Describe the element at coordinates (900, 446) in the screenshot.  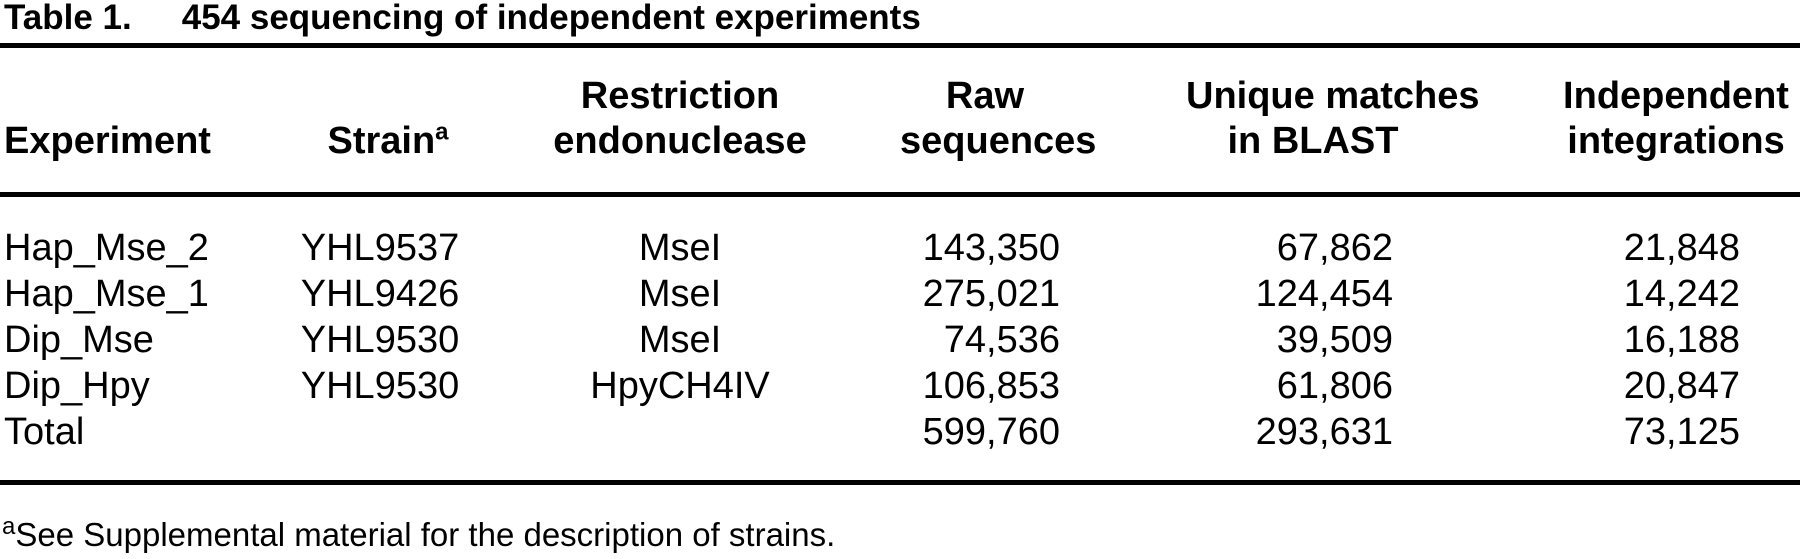
I see `table-row-total: Total 599,760 293,631 73,125` at that location.